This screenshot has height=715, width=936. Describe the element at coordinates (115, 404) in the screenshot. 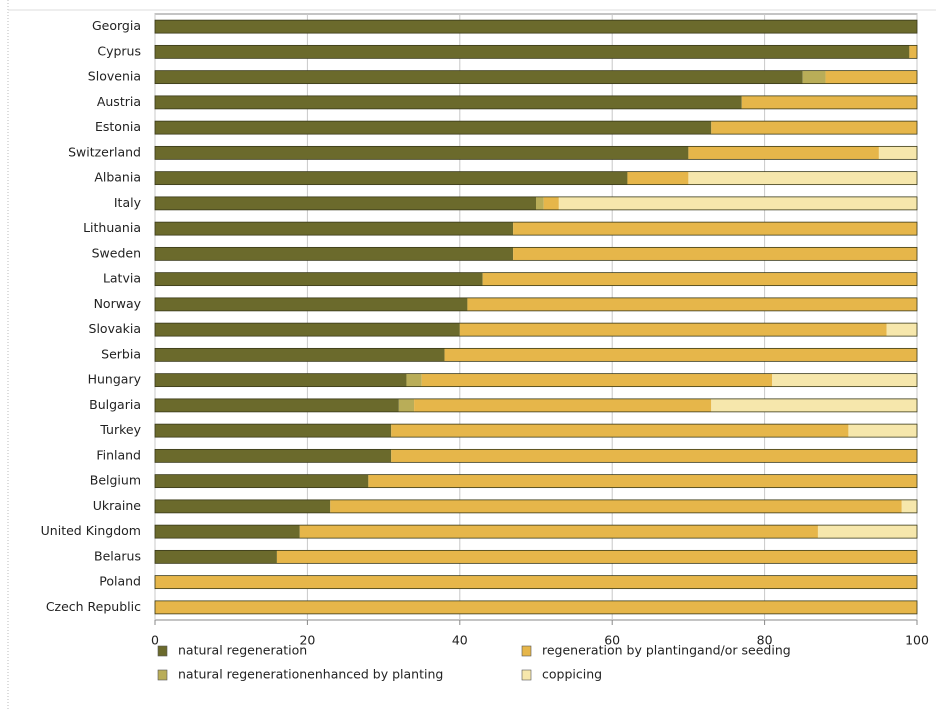

I see `y-tick-label: Bulgaria` at that location.